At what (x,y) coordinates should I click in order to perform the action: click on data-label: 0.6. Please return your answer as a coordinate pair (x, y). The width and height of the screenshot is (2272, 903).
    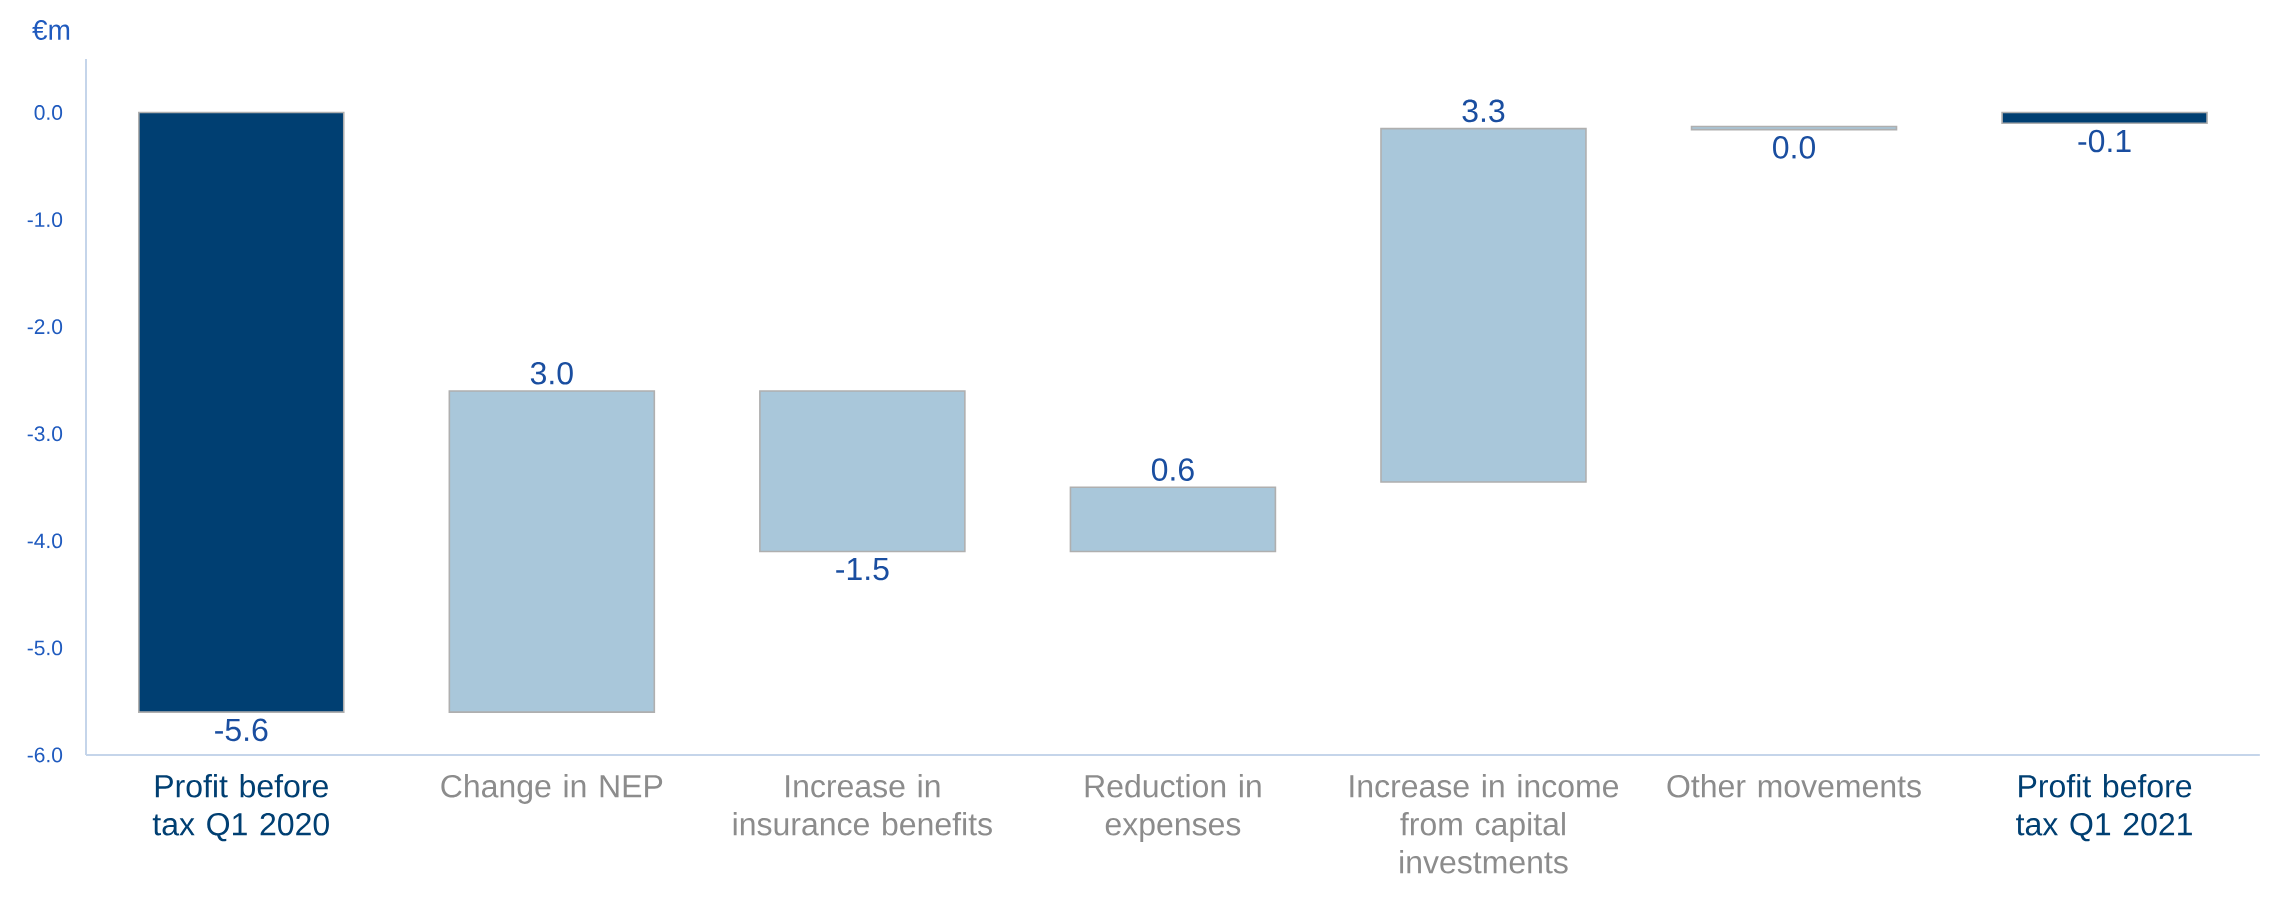
    Looking at the image, I should click on (1172, 469).